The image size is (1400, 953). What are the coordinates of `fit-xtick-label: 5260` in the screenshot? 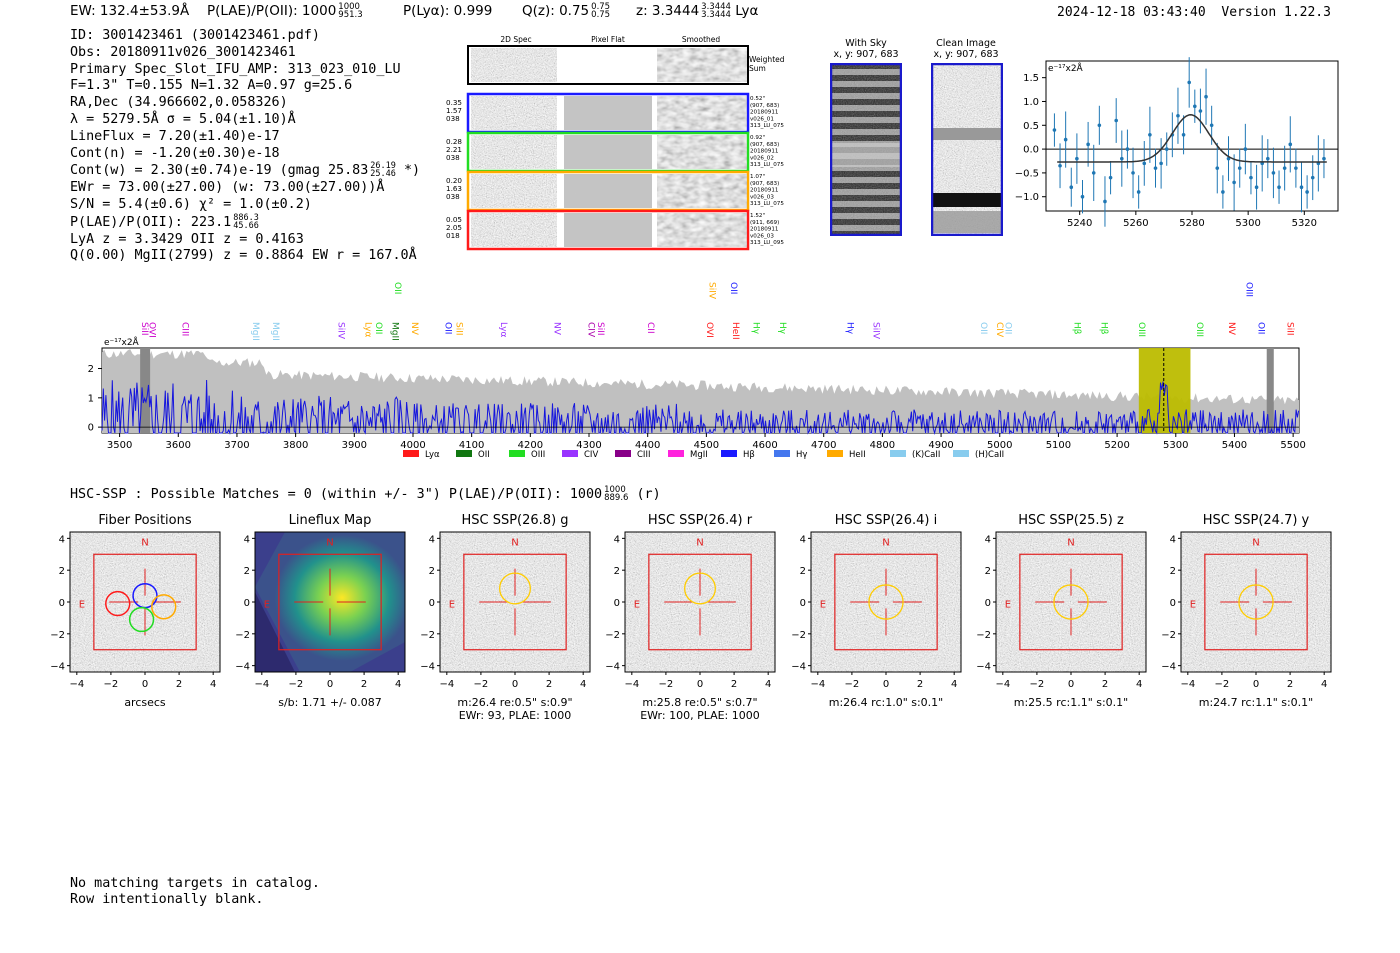 It's located at (1135, 223).